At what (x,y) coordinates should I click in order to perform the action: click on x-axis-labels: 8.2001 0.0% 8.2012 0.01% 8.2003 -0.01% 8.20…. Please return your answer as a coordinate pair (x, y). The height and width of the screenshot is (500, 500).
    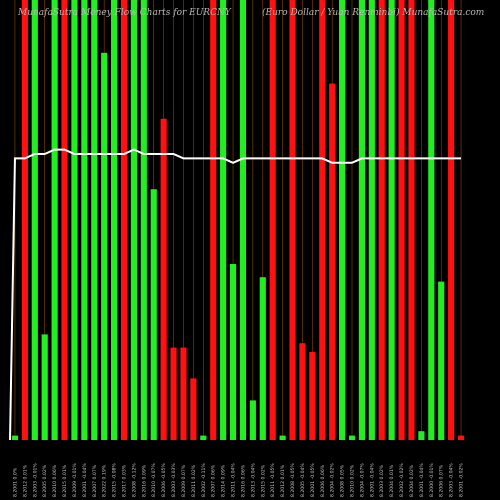
    Looking at the image, I should click on (238, 480).